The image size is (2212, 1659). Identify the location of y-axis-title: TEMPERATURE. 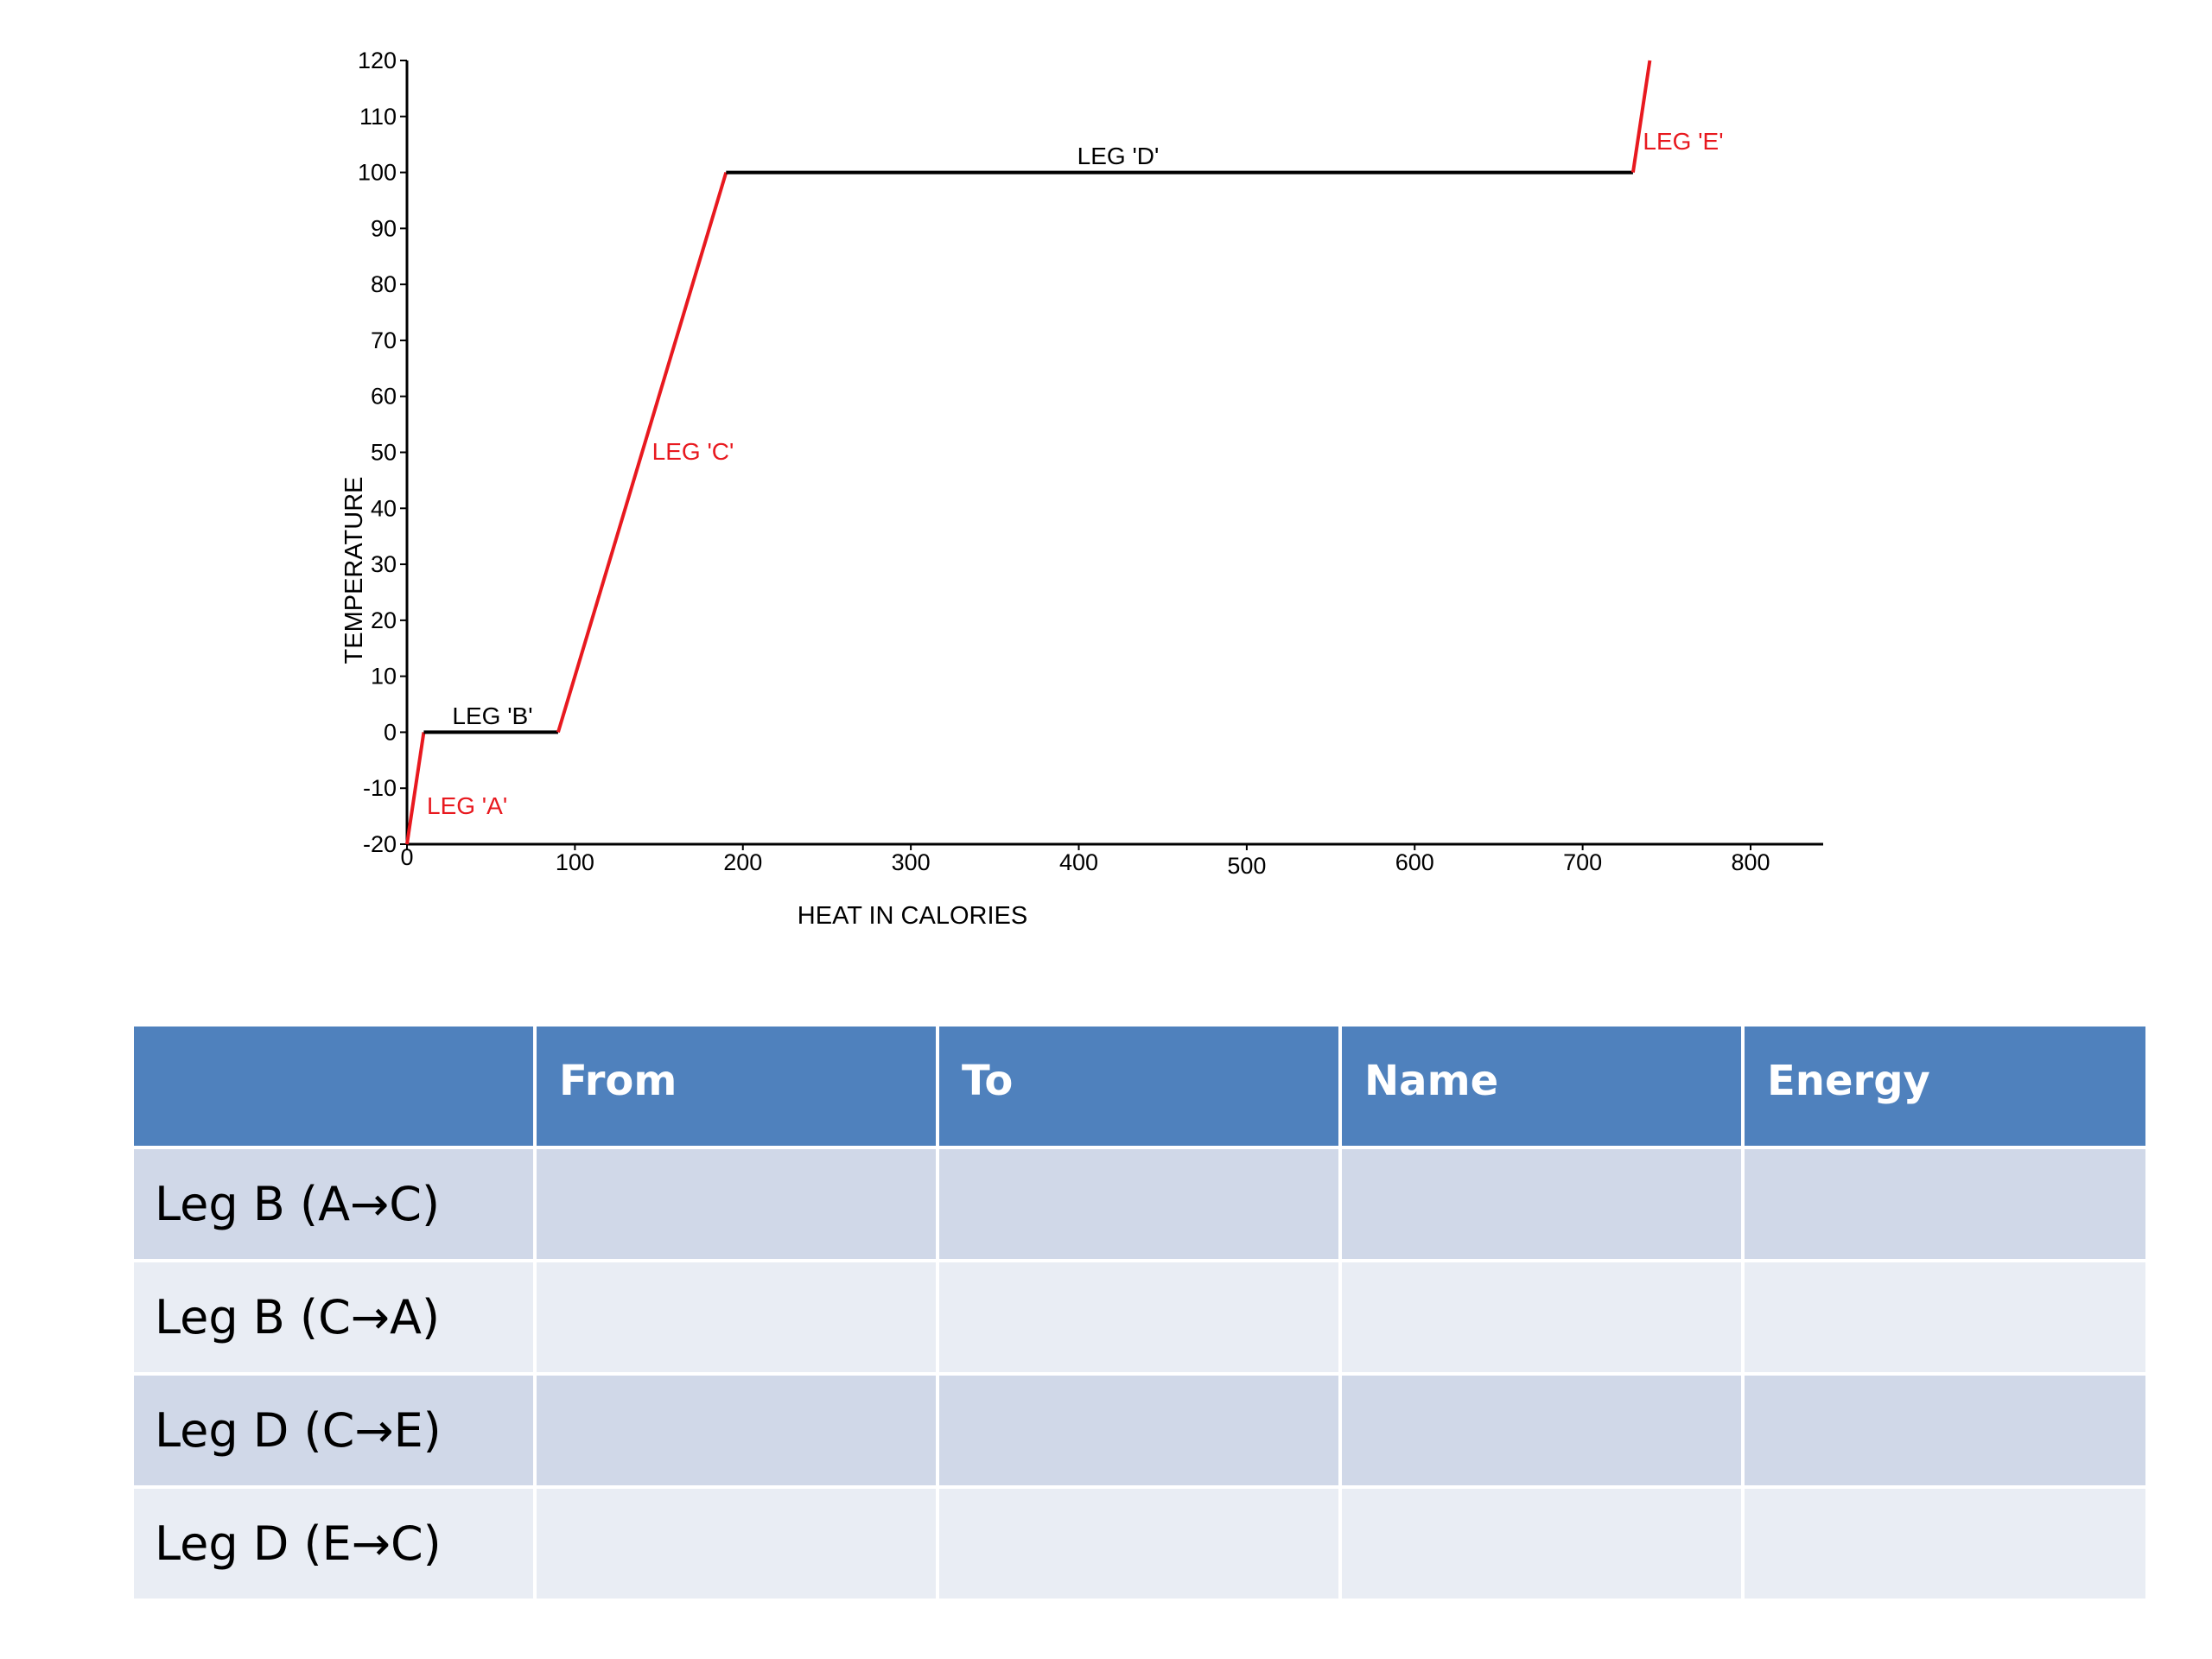
(354, 570).